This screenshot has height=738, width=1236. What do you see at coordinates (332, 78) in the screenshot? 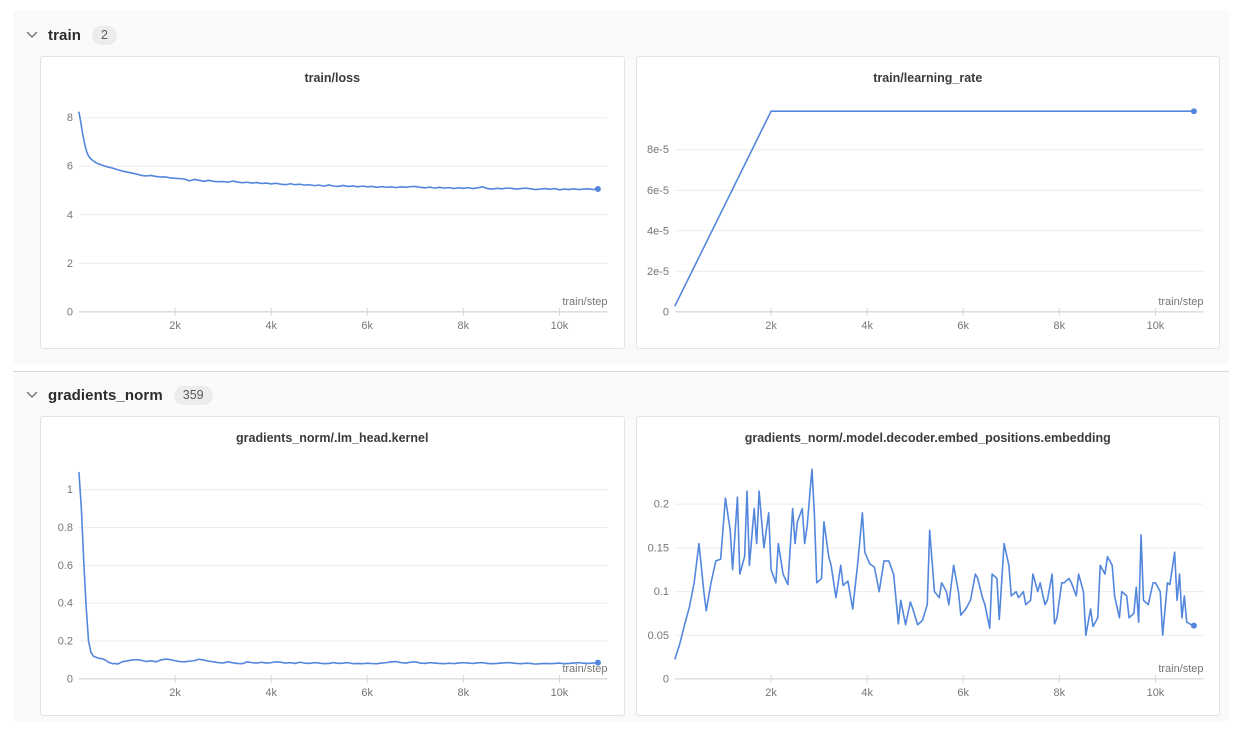
I see `chart-title: train/loss` at bounding box center [332, 78].